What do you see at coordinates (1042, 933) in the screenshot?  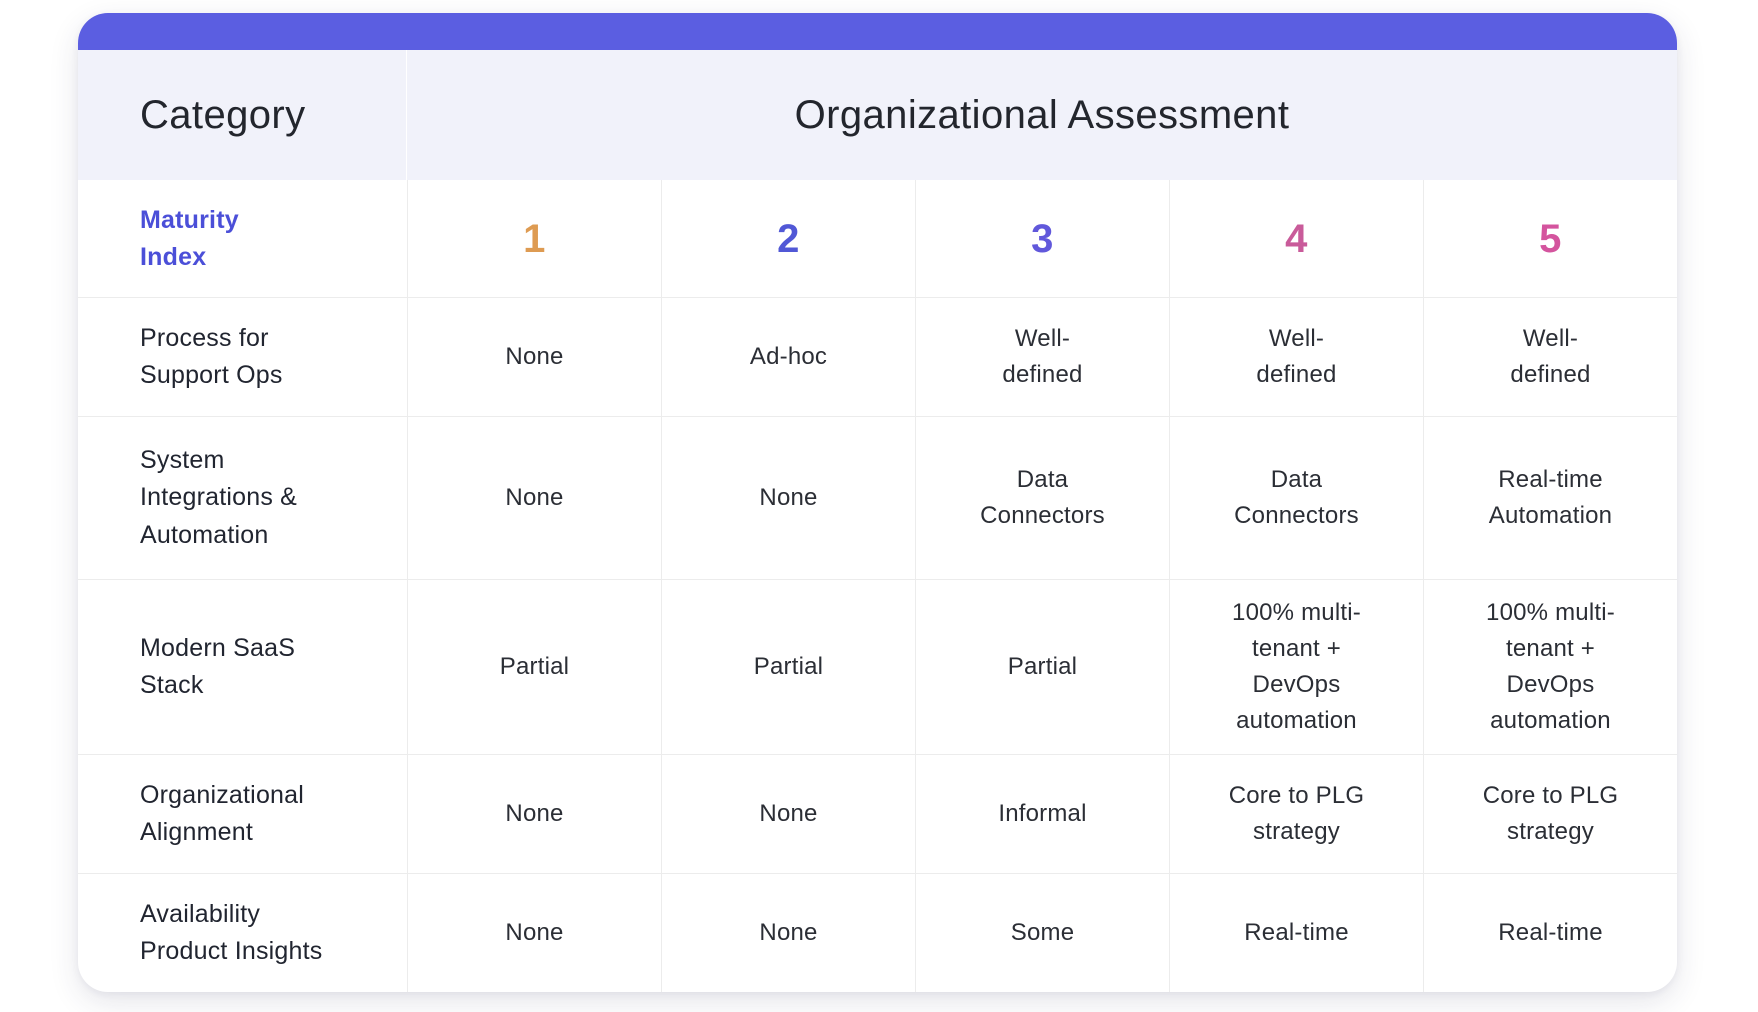 I see `cell-value: Some` at bounding box center [1042, 933].